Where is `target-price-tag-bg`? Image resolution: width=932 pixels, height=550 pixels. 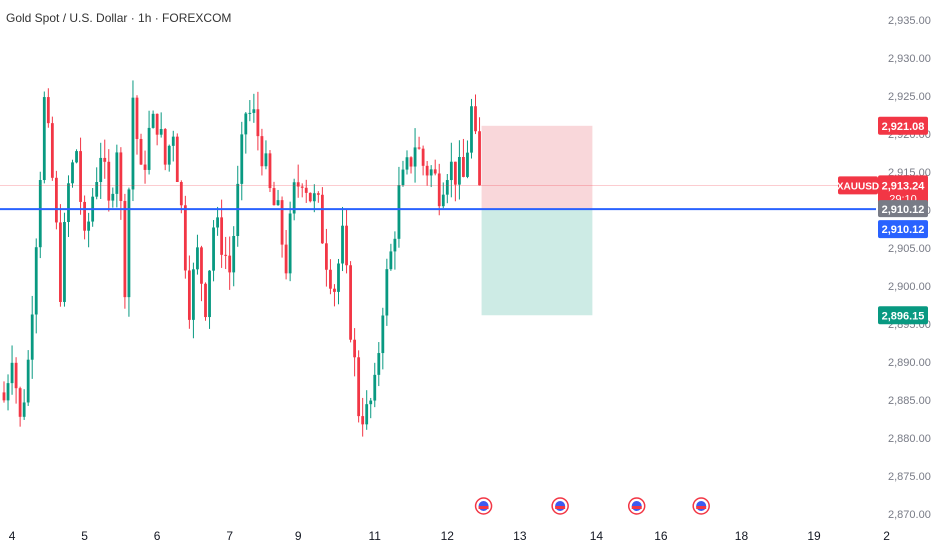
target-price-tag-bg is located at coordinates (903, 315).